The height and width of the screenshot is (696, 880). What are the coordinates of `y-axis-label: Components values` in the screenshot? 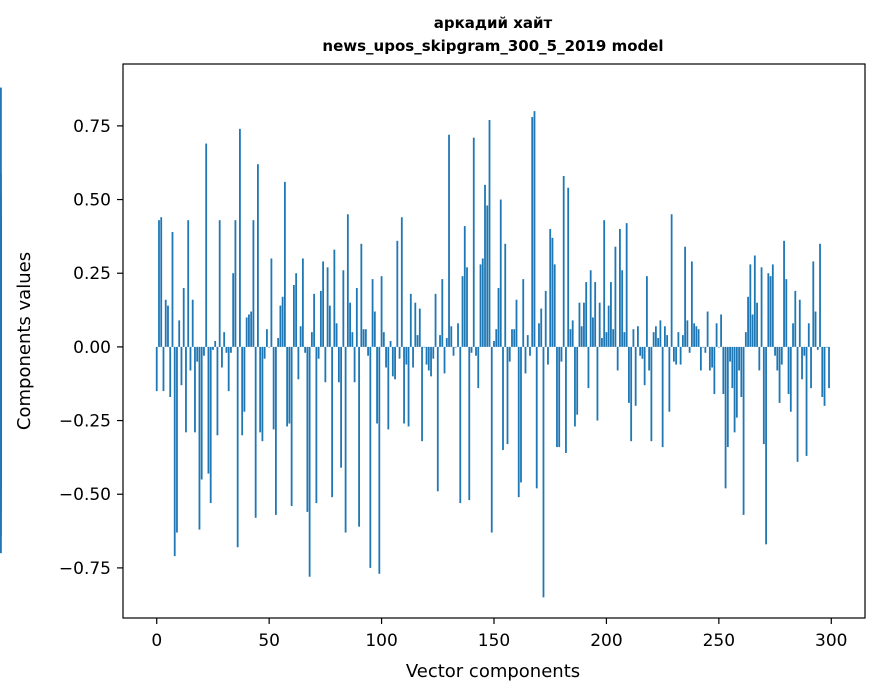 It's located at (24, 341).